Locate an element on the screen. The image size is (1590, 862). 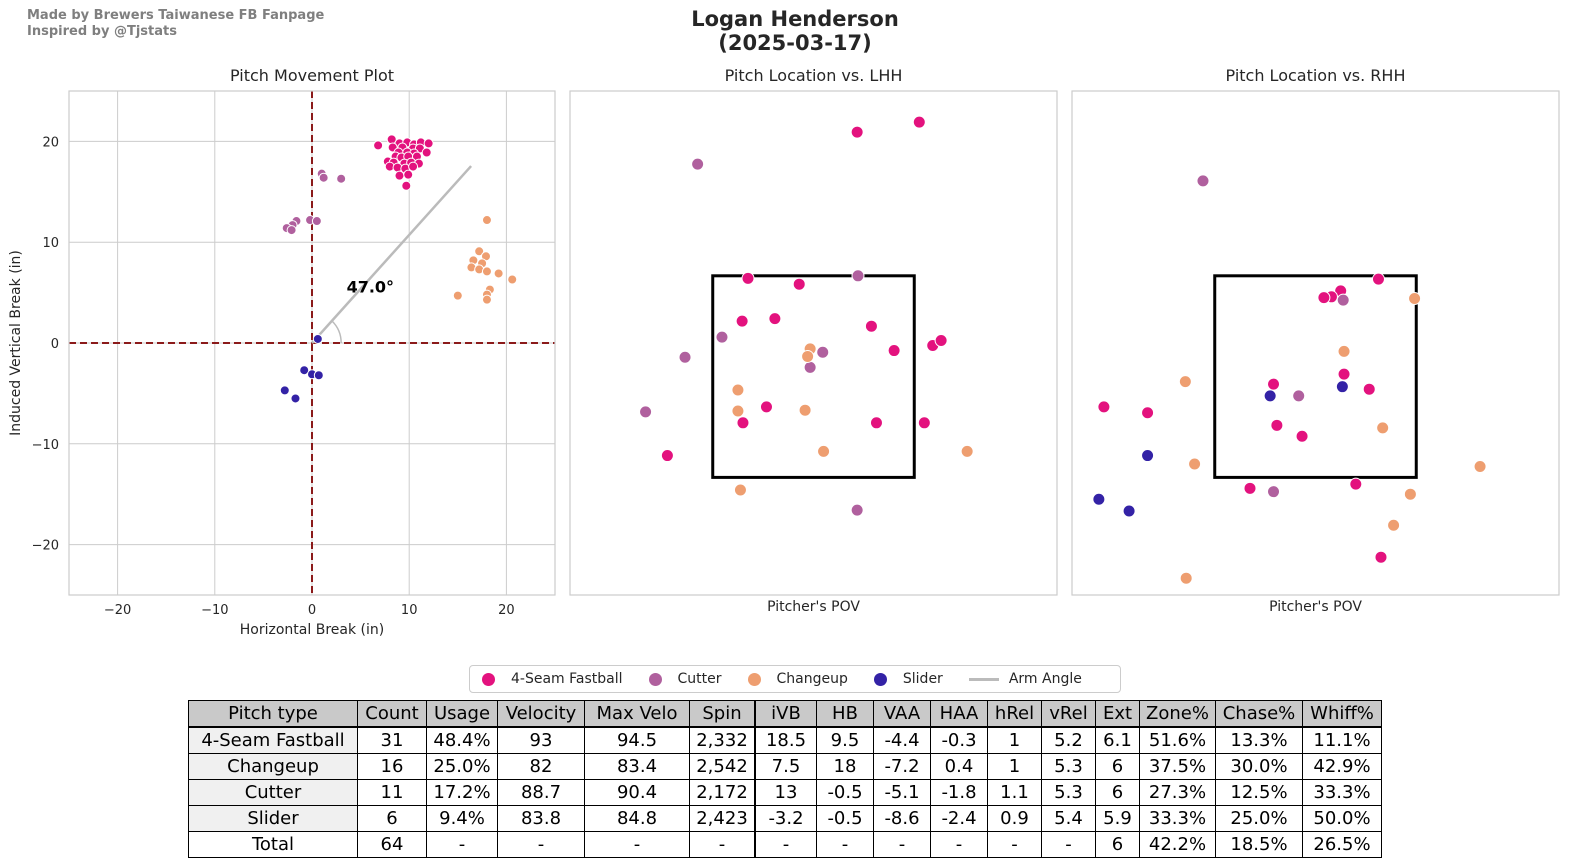
header-velocity: Velocity is located at coordinates (541, 714).